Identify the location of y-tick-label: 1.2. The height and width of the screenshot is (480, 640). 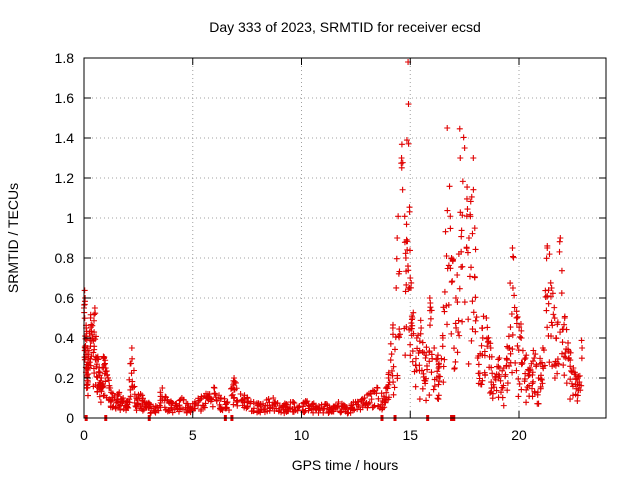
(65, 178).